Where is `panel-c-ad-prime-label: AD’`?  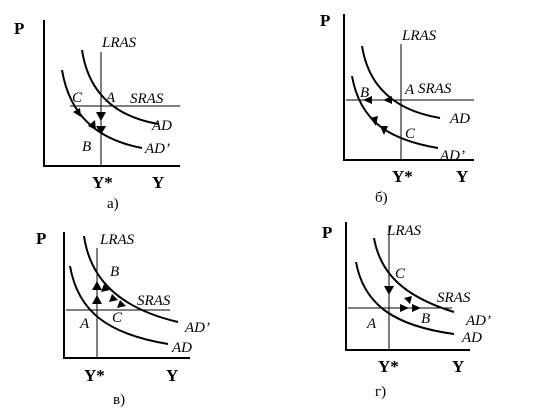
panel-c-ad-prime-label: AD’ is located at coordinates (197, 328).